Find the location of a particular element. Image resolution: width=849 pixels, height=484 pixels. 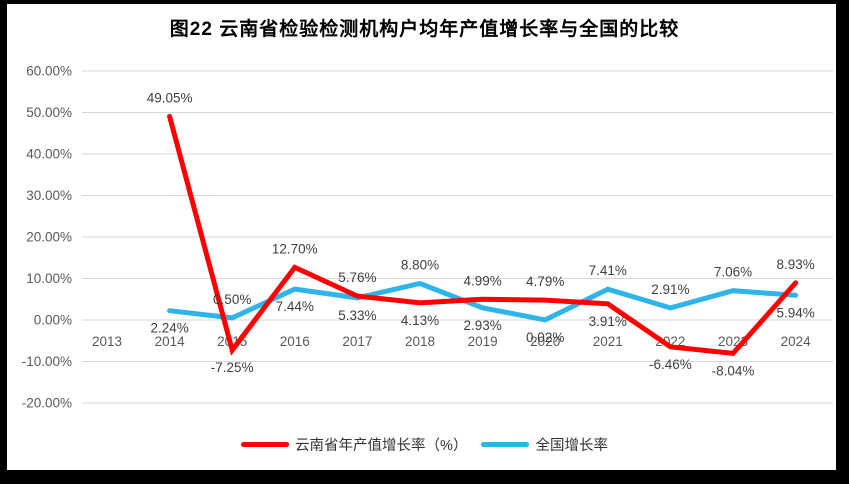

data-label-yunnan-2023: -8.04% is located at coordinates (733, 370).